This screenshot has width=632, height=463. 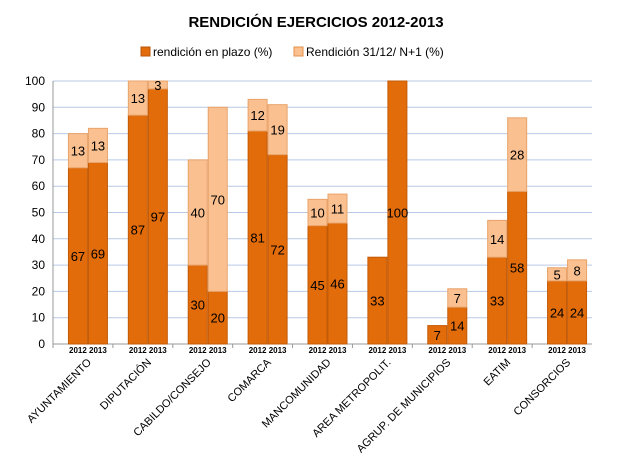 I want to click on data-label: 3, so click(x=157, y=85).